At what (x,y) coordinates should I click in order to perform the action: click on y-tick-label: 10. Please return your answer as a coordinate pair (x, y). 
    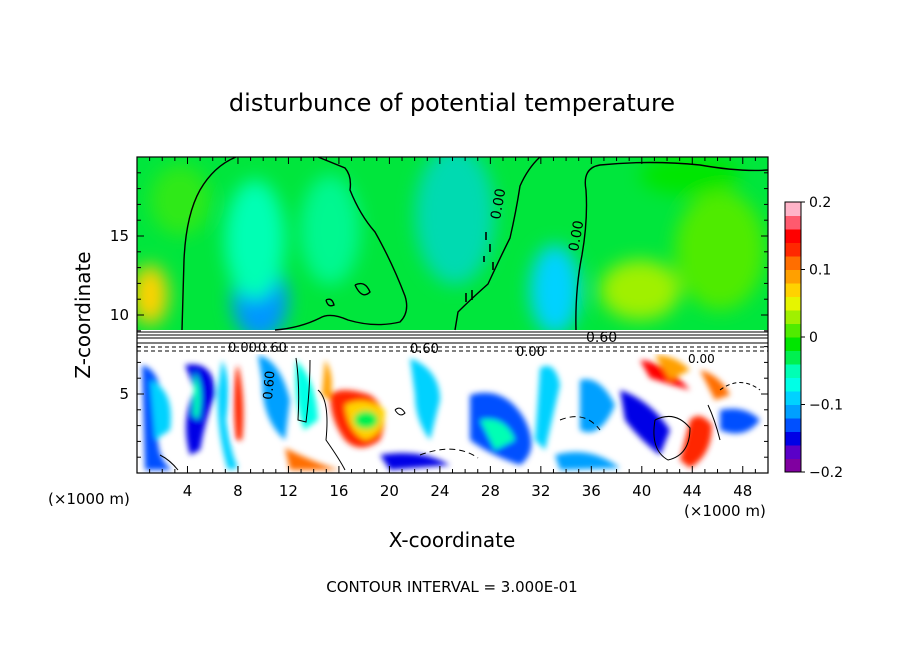
    Looking at the image, I should click on (119, 315).